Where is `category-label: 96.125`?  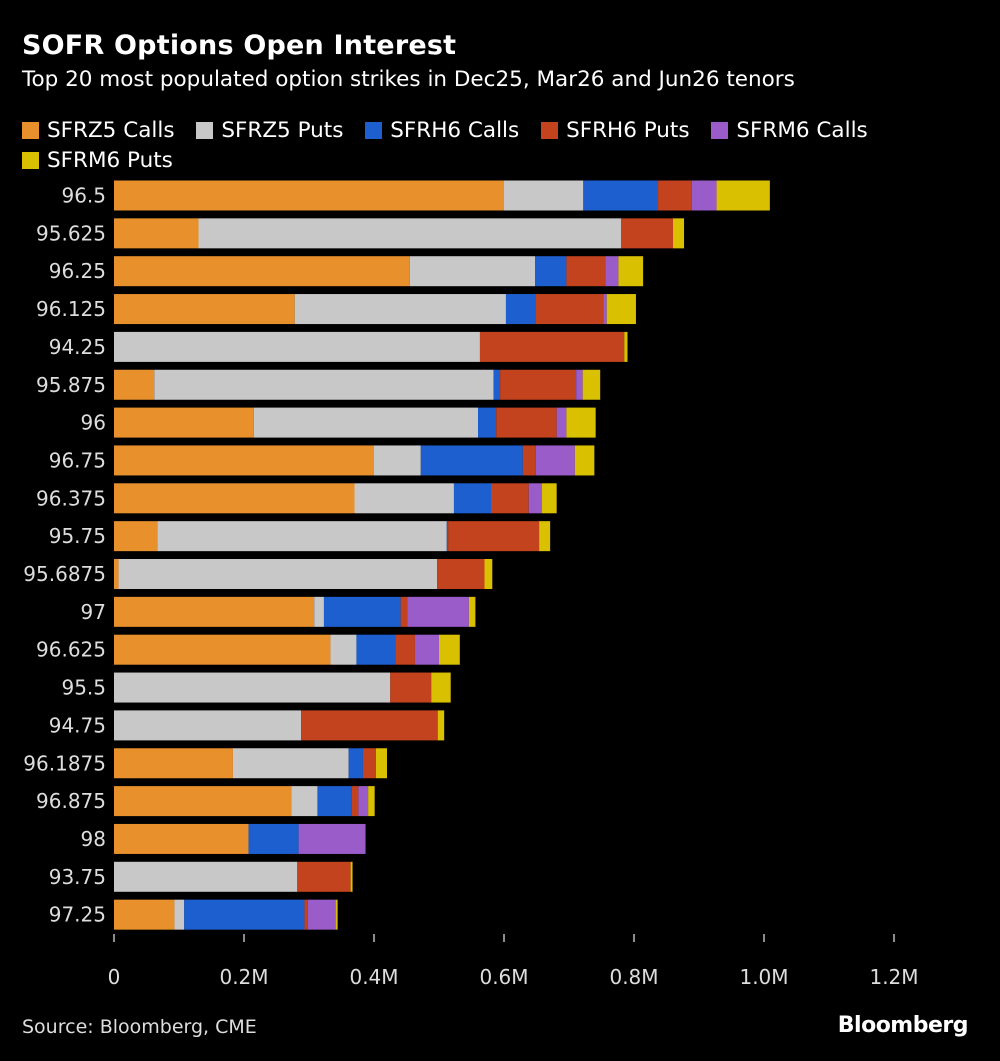
category-label: 96.125 is located at coordinates (71, 309).